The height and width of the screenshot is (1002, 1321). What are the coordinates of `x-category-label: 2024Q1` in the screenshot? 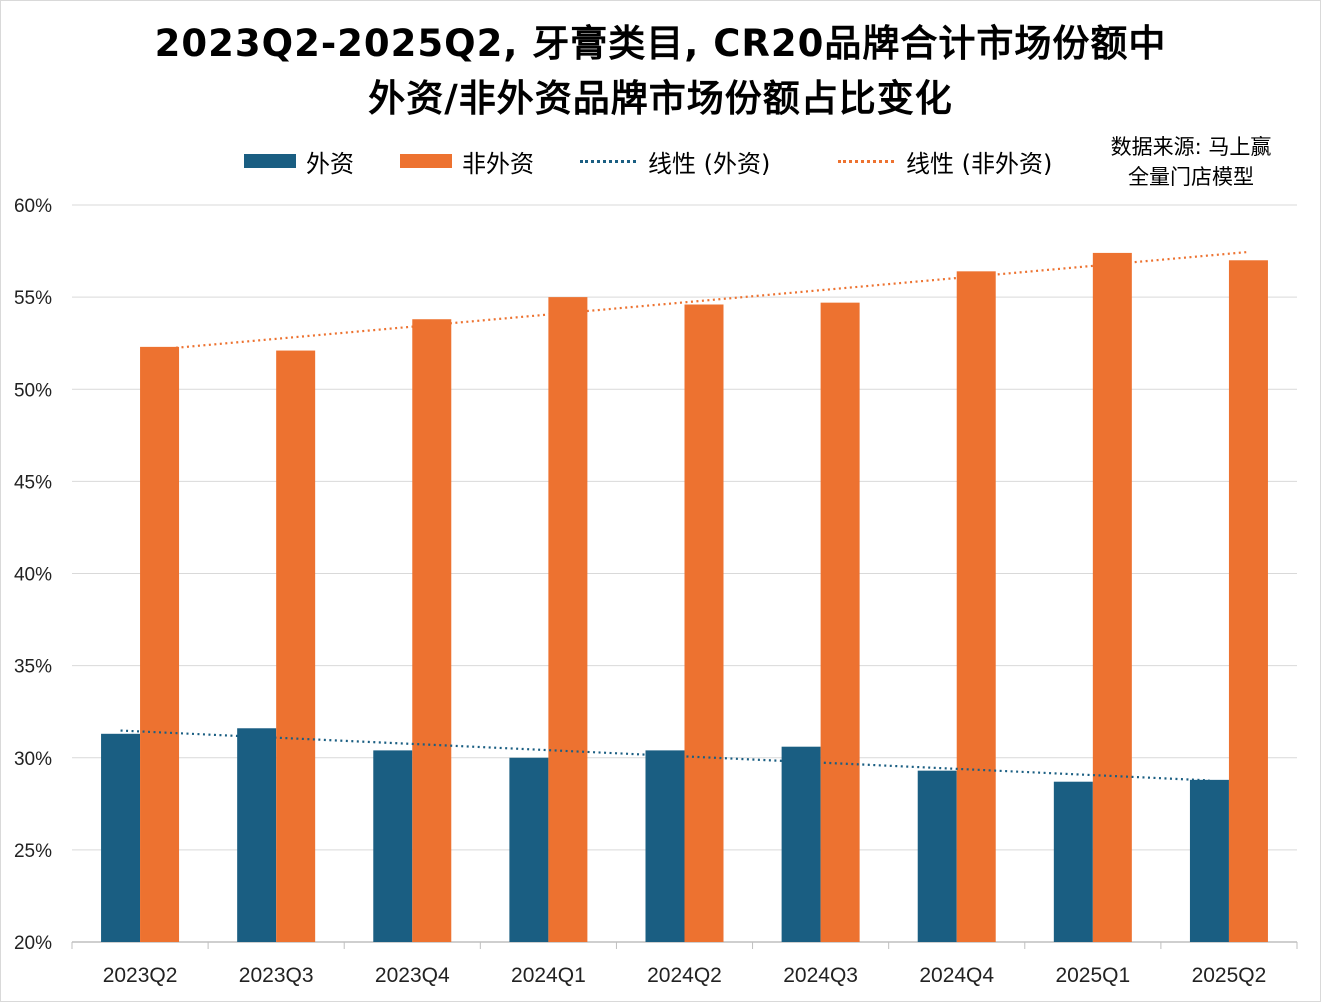 It's located at (548, 975).